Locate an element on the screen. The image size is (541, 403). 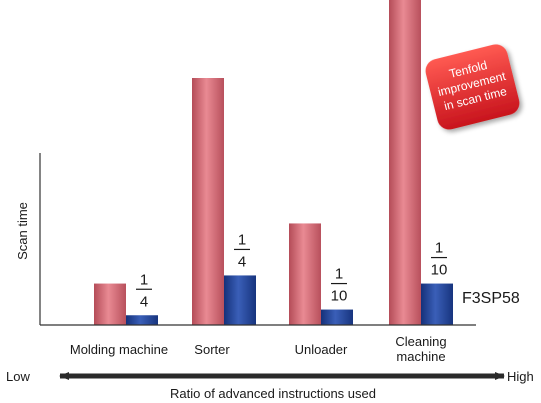
category-label-3: machine is located at coordinates (420, 356).